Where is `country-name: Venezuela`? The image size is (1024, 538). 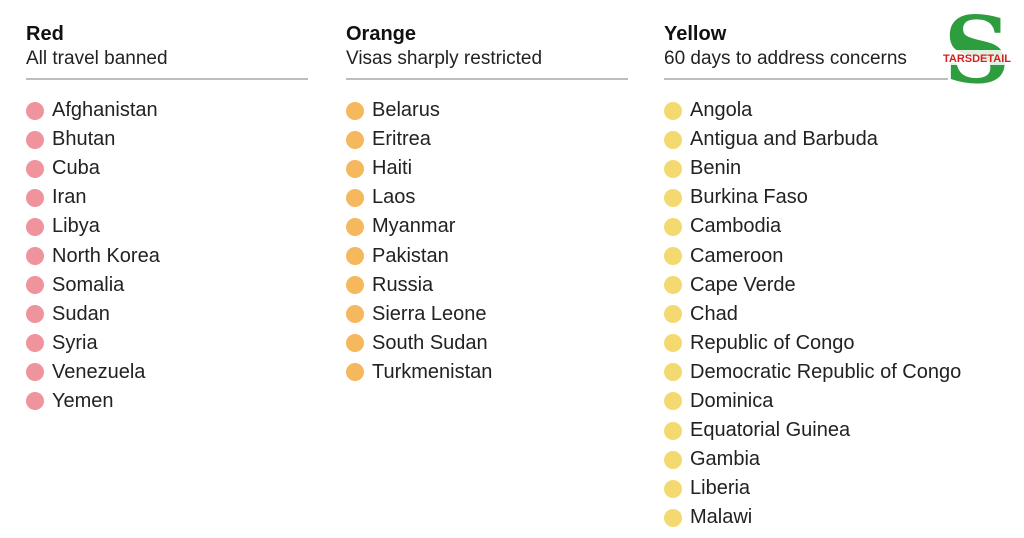
country-name: Venezuela is located at coordinates (99, 371).